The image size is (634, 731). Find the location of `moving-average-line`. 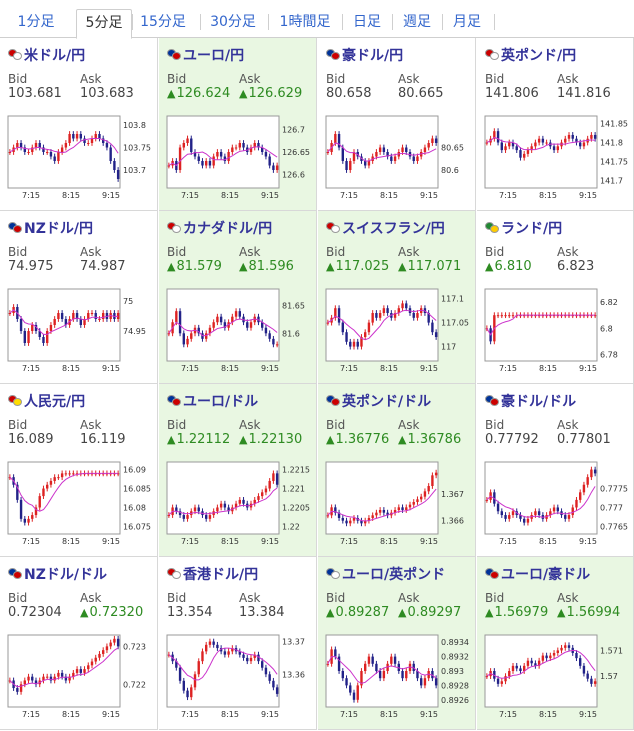

moving-average-line is located at coordinates (382, 325).